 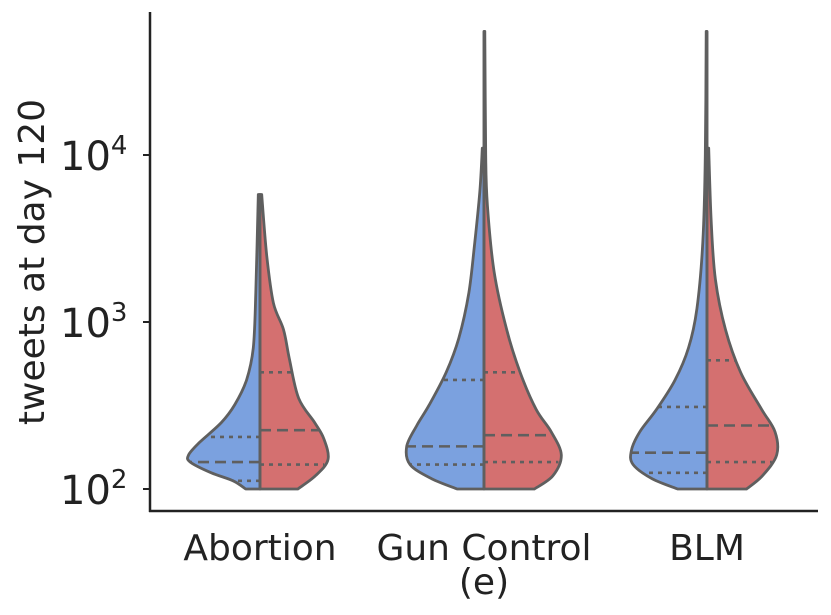 I want to click on violin-abortion, so click(x=258, y=342).